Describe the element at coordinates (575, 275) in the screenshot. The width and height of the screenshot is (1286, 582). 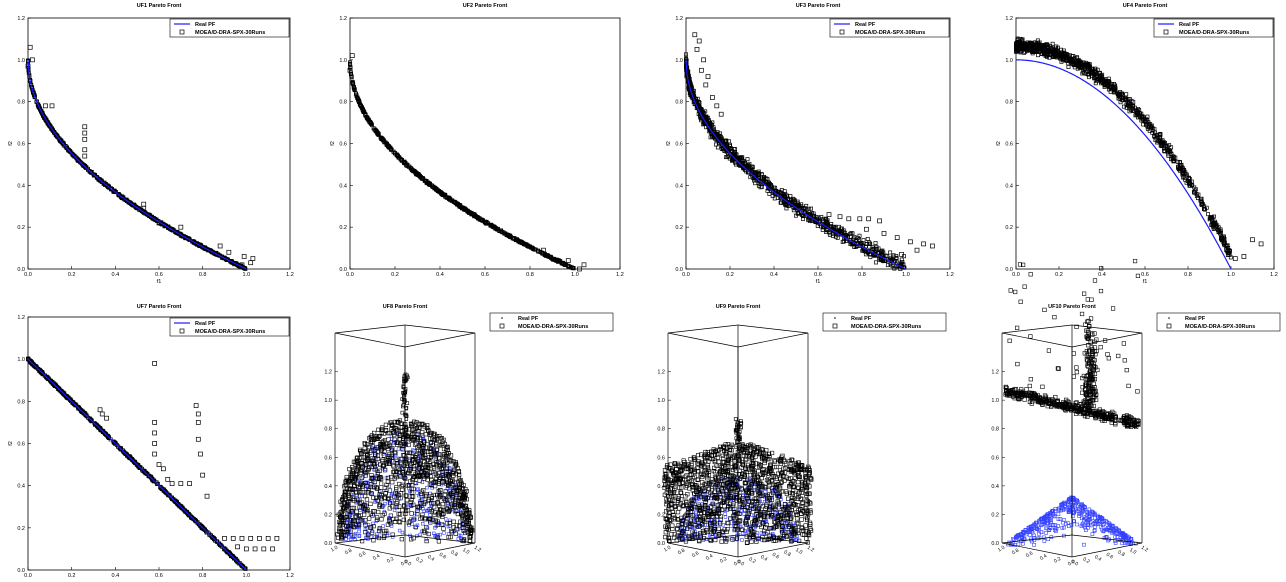
I see `x-tick-label: 1.0` at that location.